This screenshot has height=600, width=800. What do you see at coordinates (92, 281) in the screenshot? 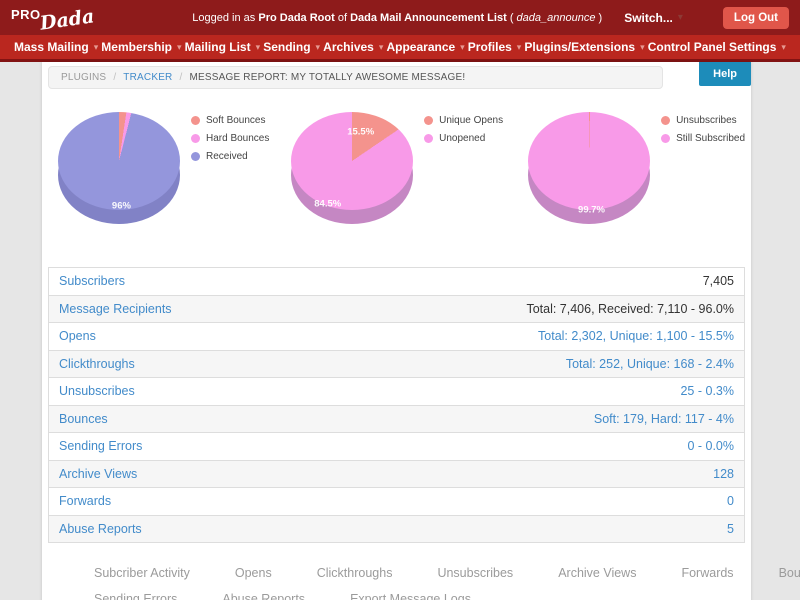
I see `stat-link-subscribers: Subscribers` at bounding box center [92, 281].